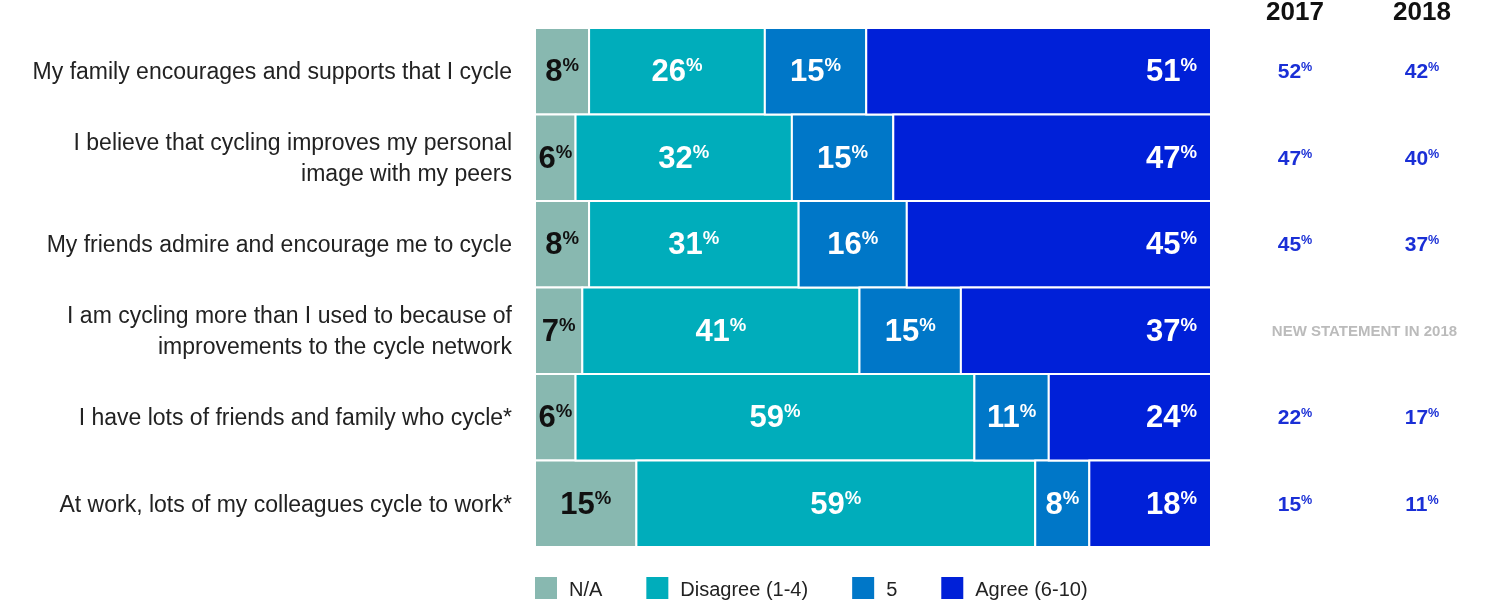 The height and width of the screenshot is (601, 1488). What do you see at coordinates (1171, 157) in the screenshot?
I see `data-label: 47$^{%}$` at bounding box center [1171, 157].